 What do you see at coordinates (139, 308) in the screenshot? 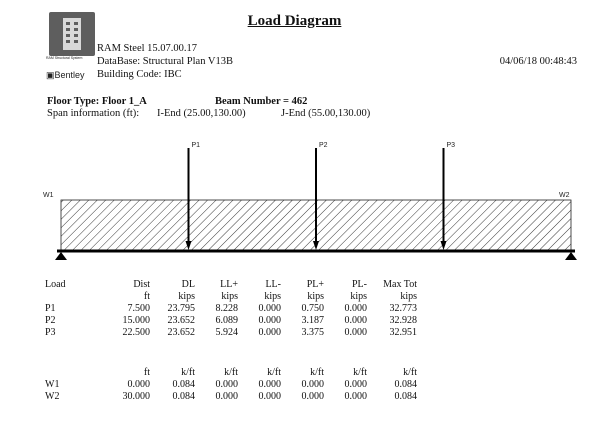
I see `table-cell: 7.500` at bounding box center [139, 308].